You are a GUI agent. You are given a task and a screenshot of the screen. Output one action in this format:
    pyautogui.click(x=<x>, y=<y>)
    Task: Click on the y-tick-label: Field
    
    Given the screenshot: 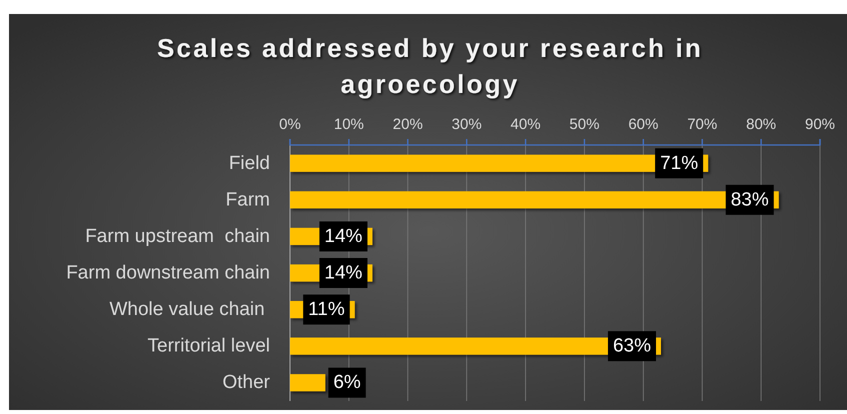 What is the action you would take?
    pyautogui.click(x=249, y=163)
    